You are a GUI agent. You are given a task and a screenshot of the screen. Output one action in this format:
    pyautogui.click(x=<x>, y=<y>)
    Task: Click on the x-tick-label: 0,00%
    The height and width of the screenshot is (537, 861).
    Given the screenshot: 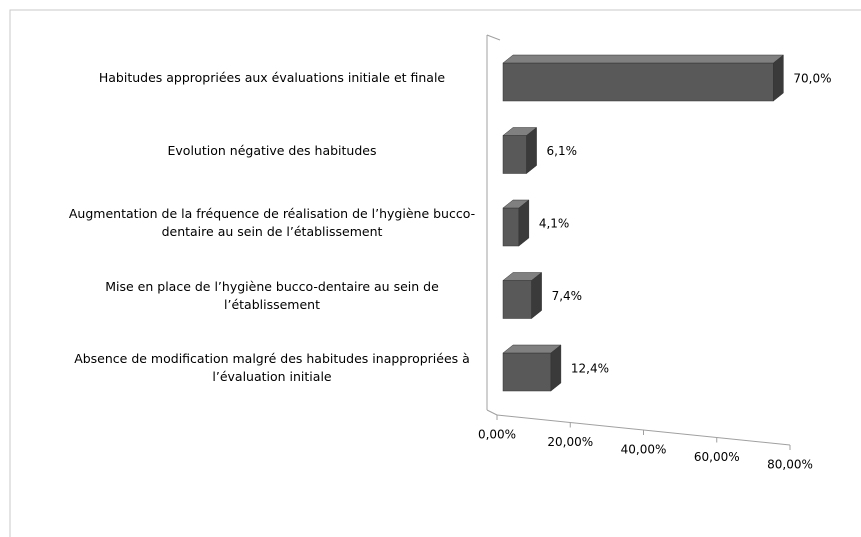 What is the action you would take?
    pyautogui.click(x=497, y=435)
    